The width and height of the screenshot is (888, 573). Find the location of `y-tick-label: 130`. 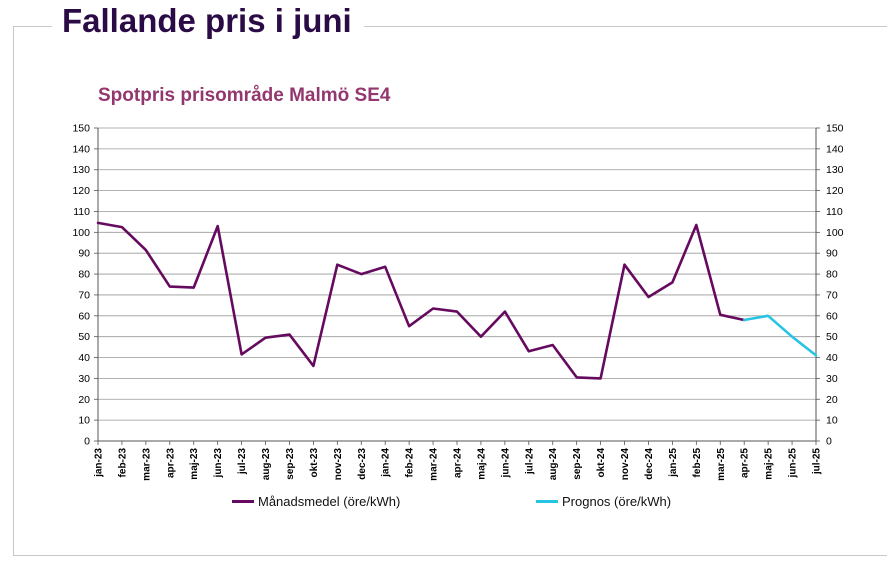

y-tick-label: 130 is located at coordinates (81, 170).